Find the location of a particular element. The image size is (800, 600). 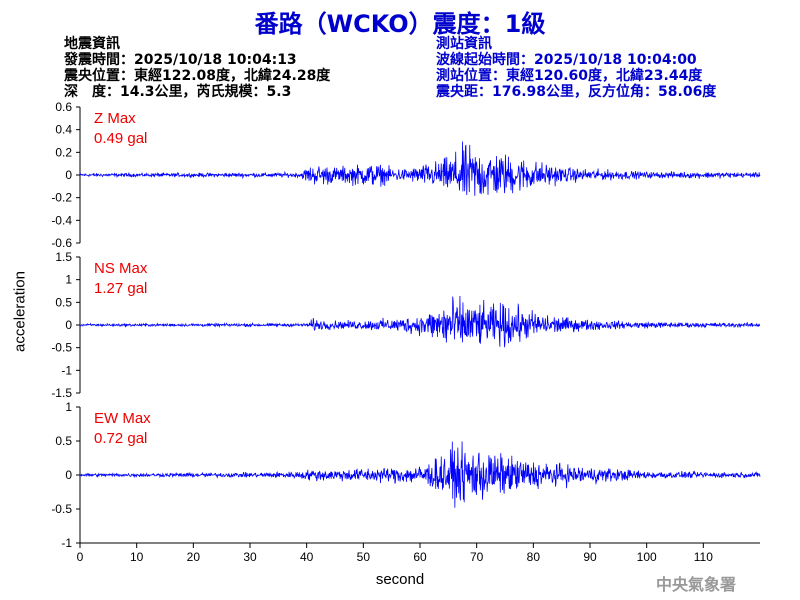

max-label-z: Z Max is located at coordinates (115, 118).